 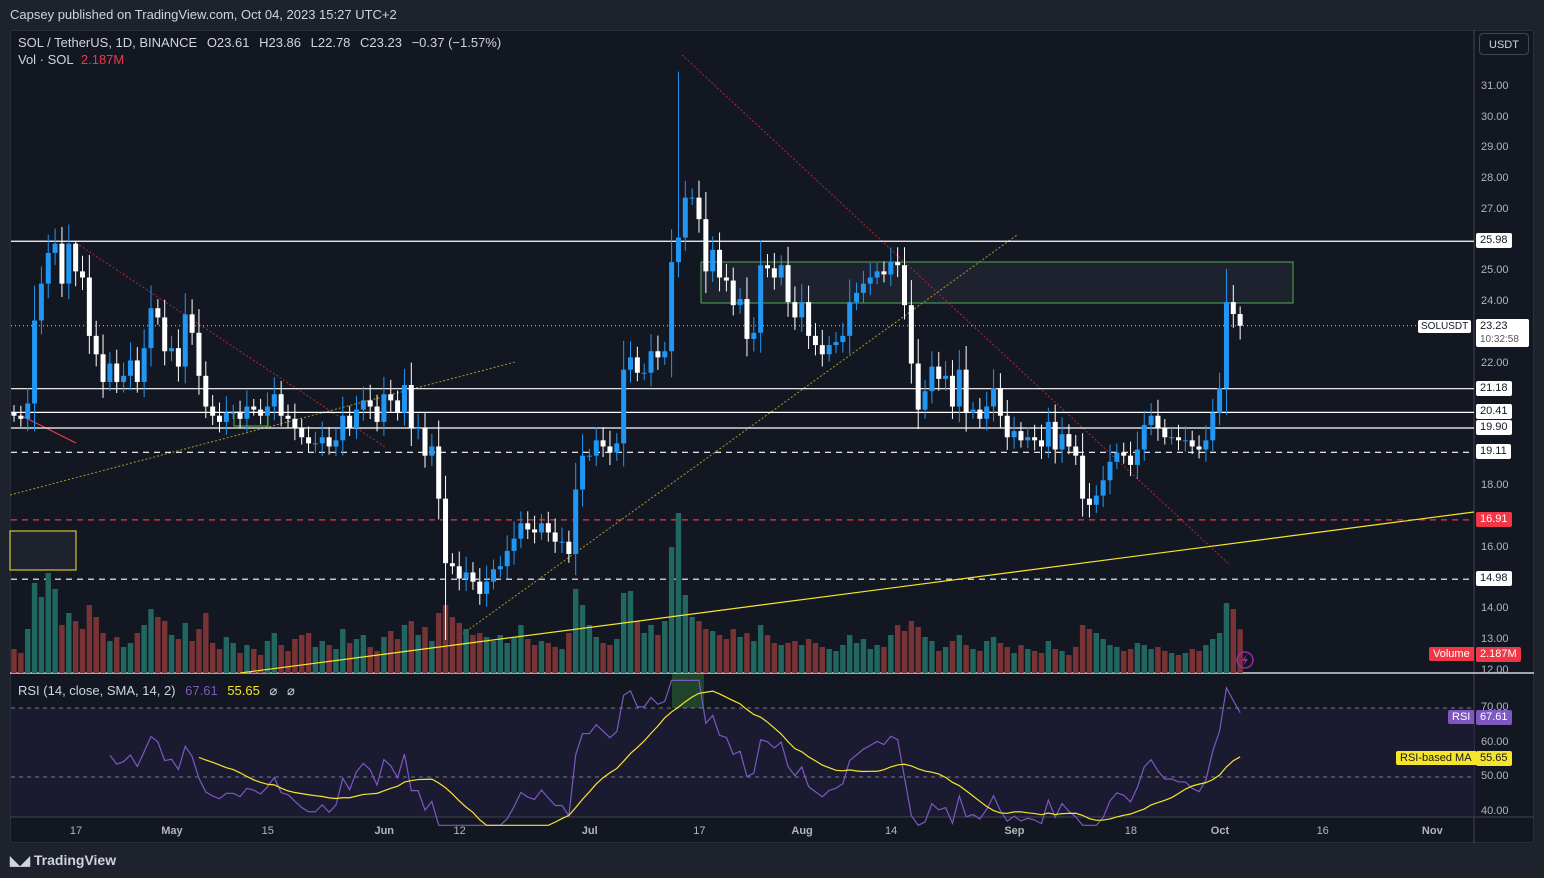 I want to click on yellow-support-trendline, so click(x=857, y=592).